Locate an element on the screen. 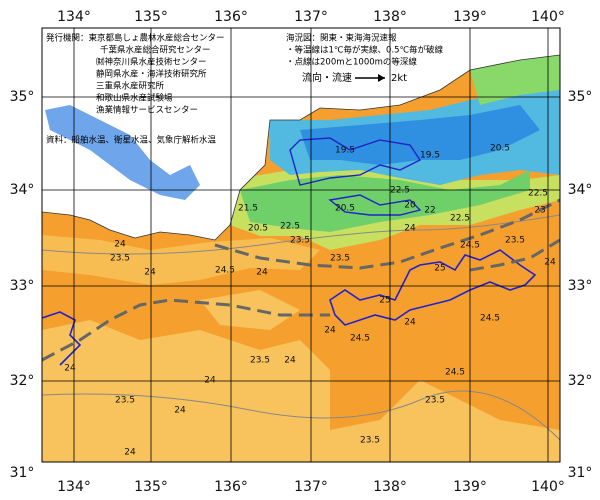  legend-title: 海況図：関東・東海海況速報 is located at coordinates (341, 38).